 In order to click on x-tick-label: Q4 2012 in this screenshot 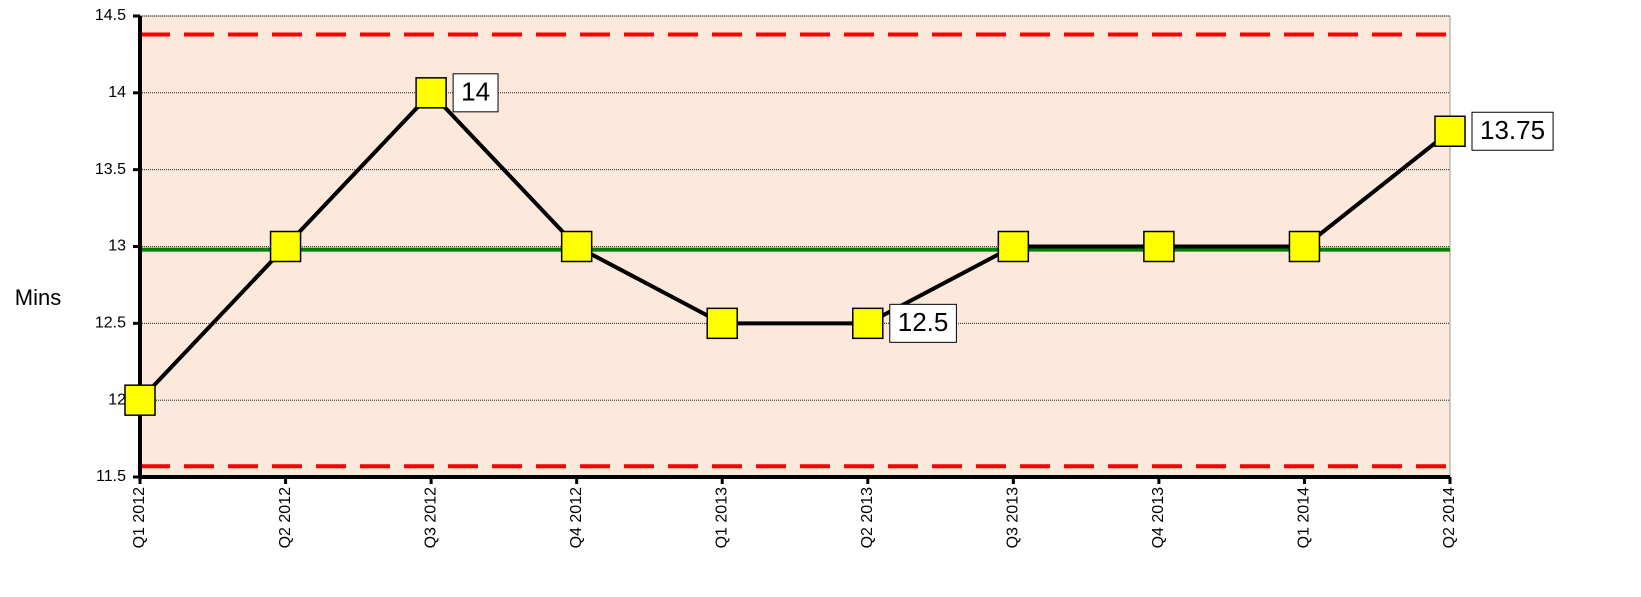, I will do `click(576, 517)`.